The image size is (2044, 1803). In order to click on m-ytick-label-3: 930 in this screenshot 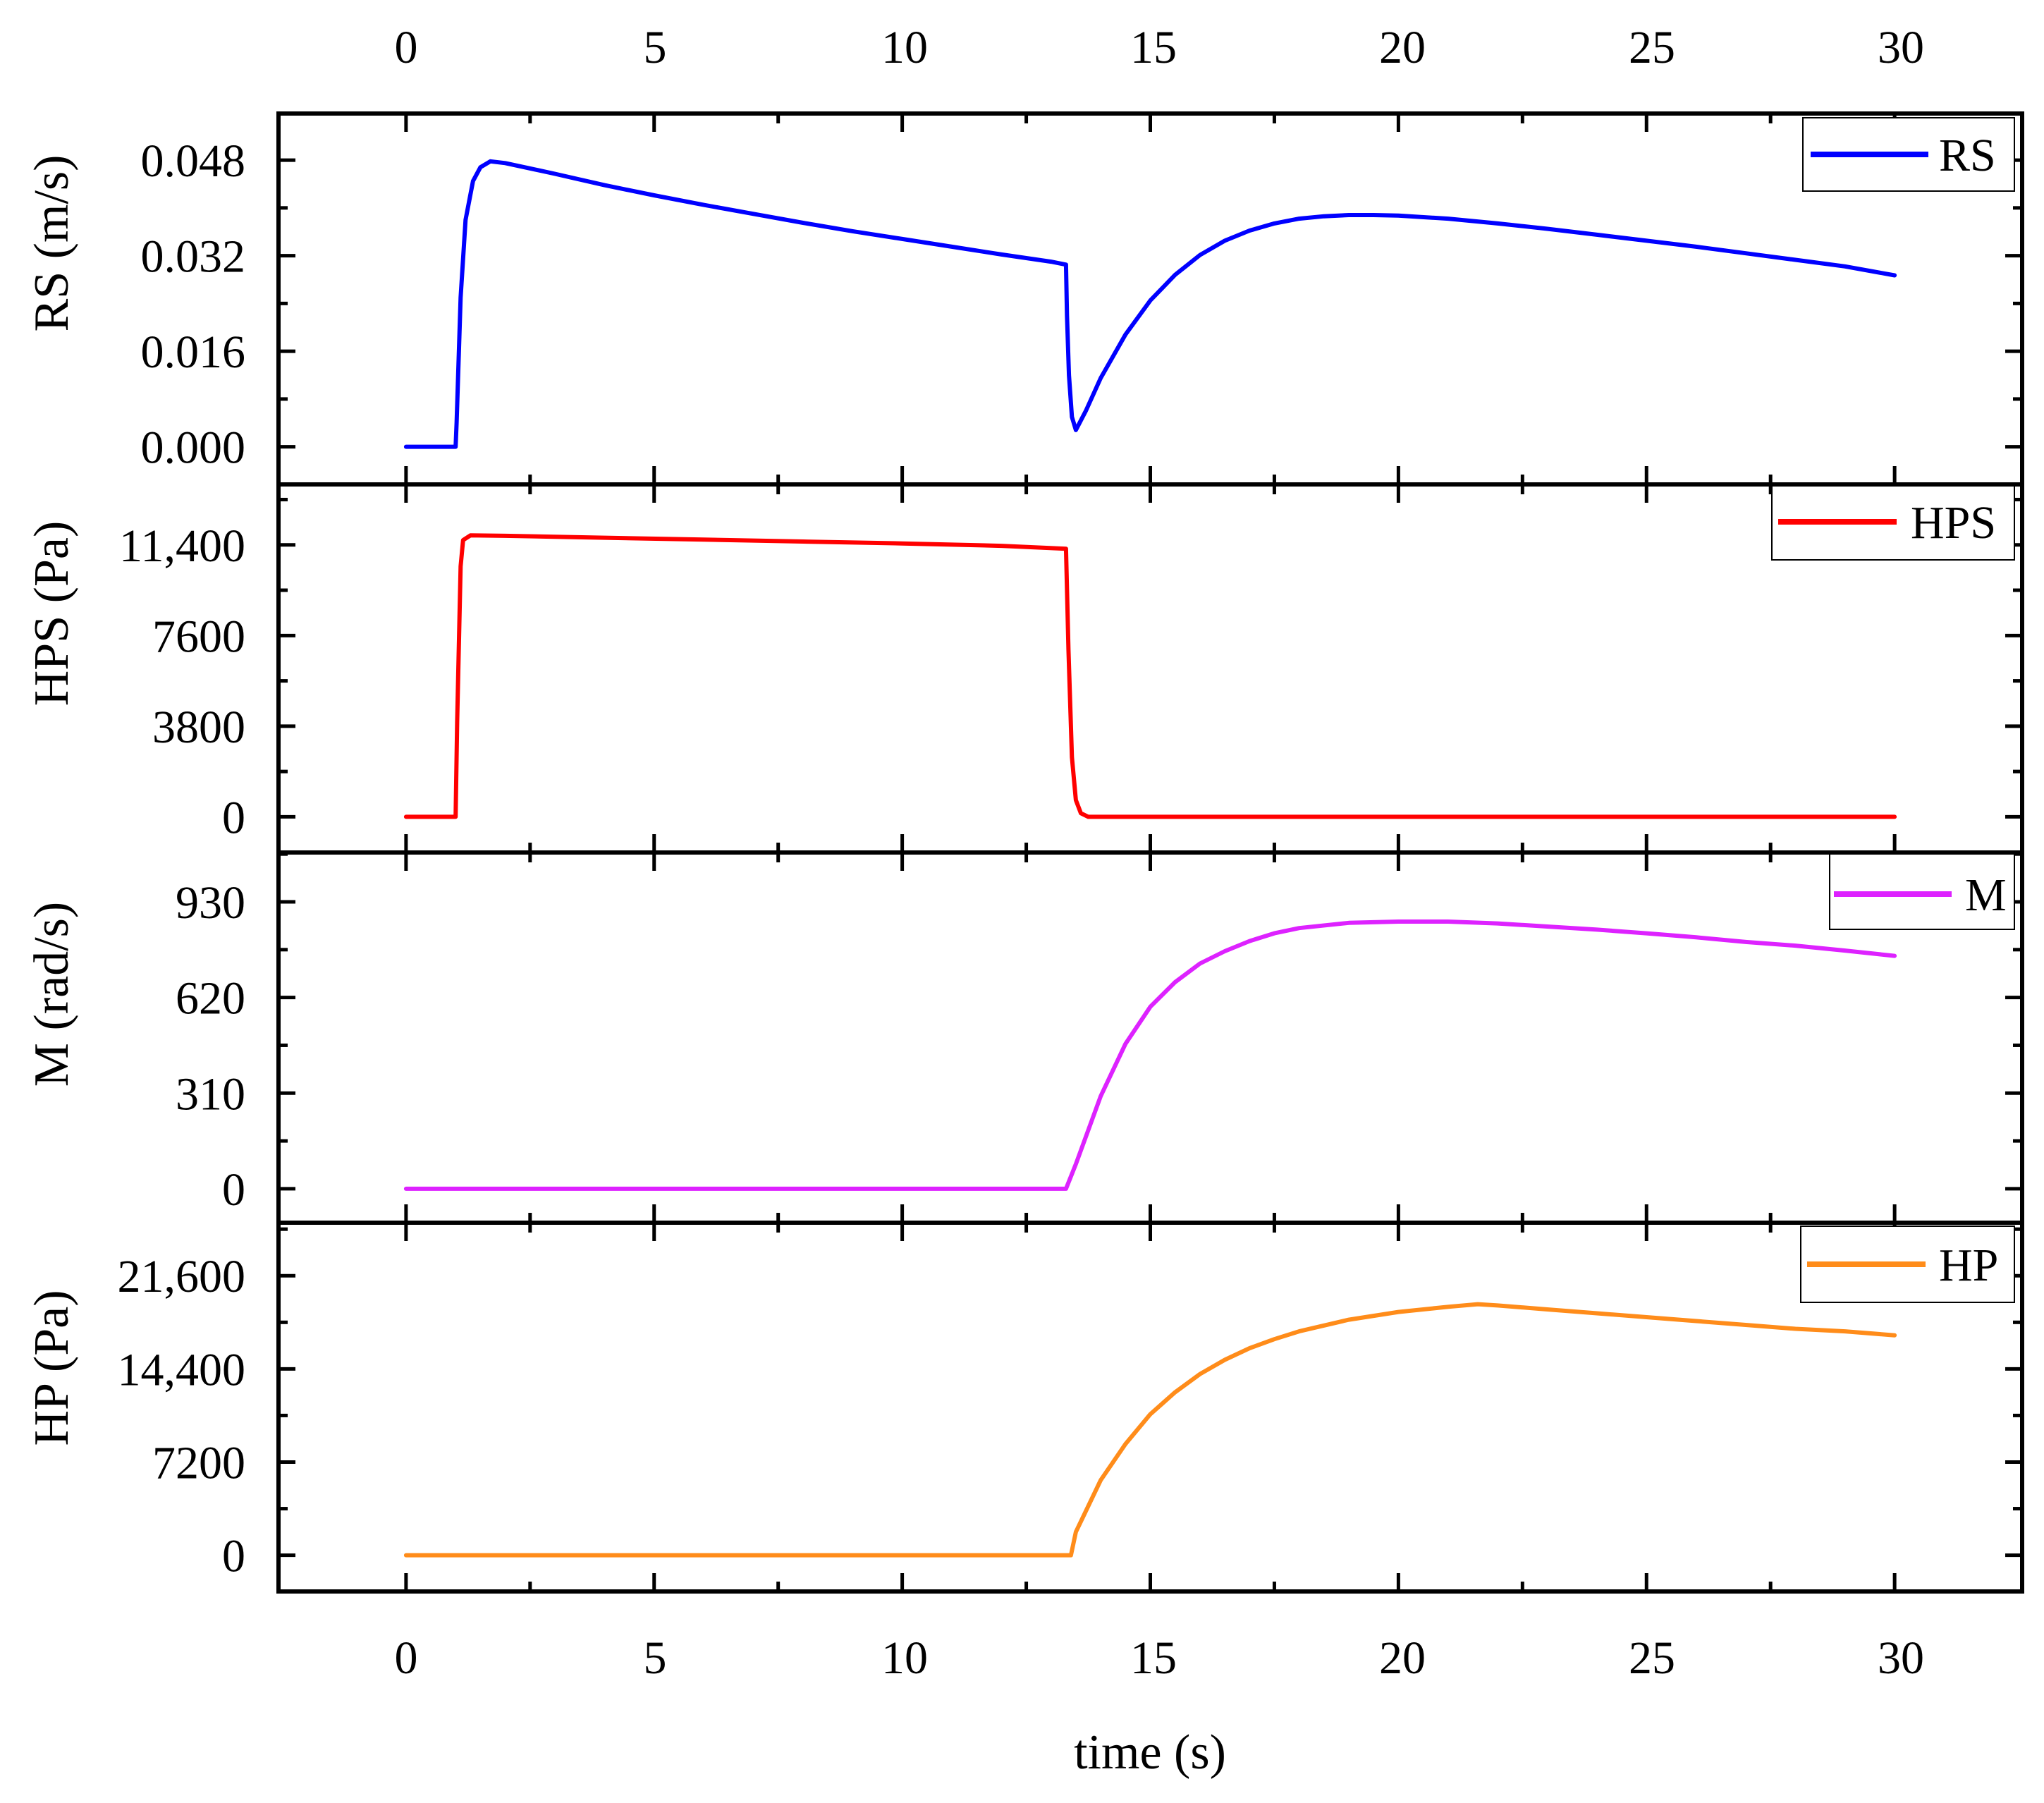, I will do `click(211, 903)`.